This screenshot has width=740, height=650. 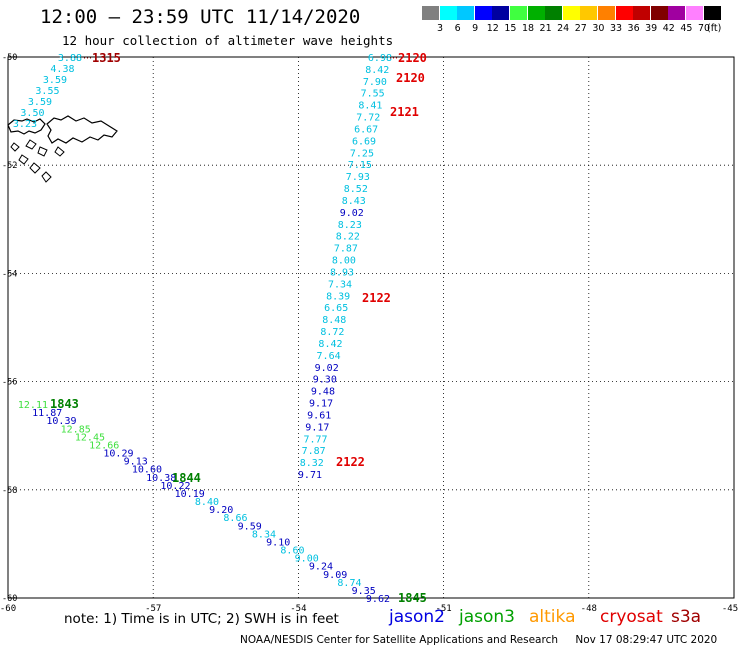 I want to click on swh-value: 8.42, so click(x=330, y=344).